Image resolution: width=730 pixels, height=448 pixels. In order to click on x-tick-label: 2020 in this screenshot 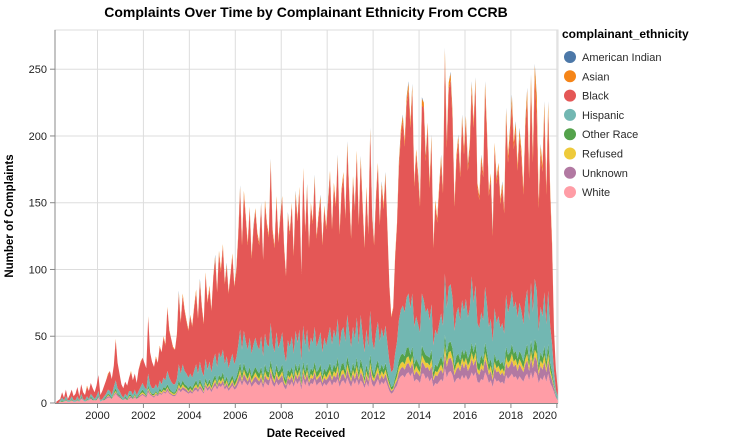, I will do `click(545, 416)`.